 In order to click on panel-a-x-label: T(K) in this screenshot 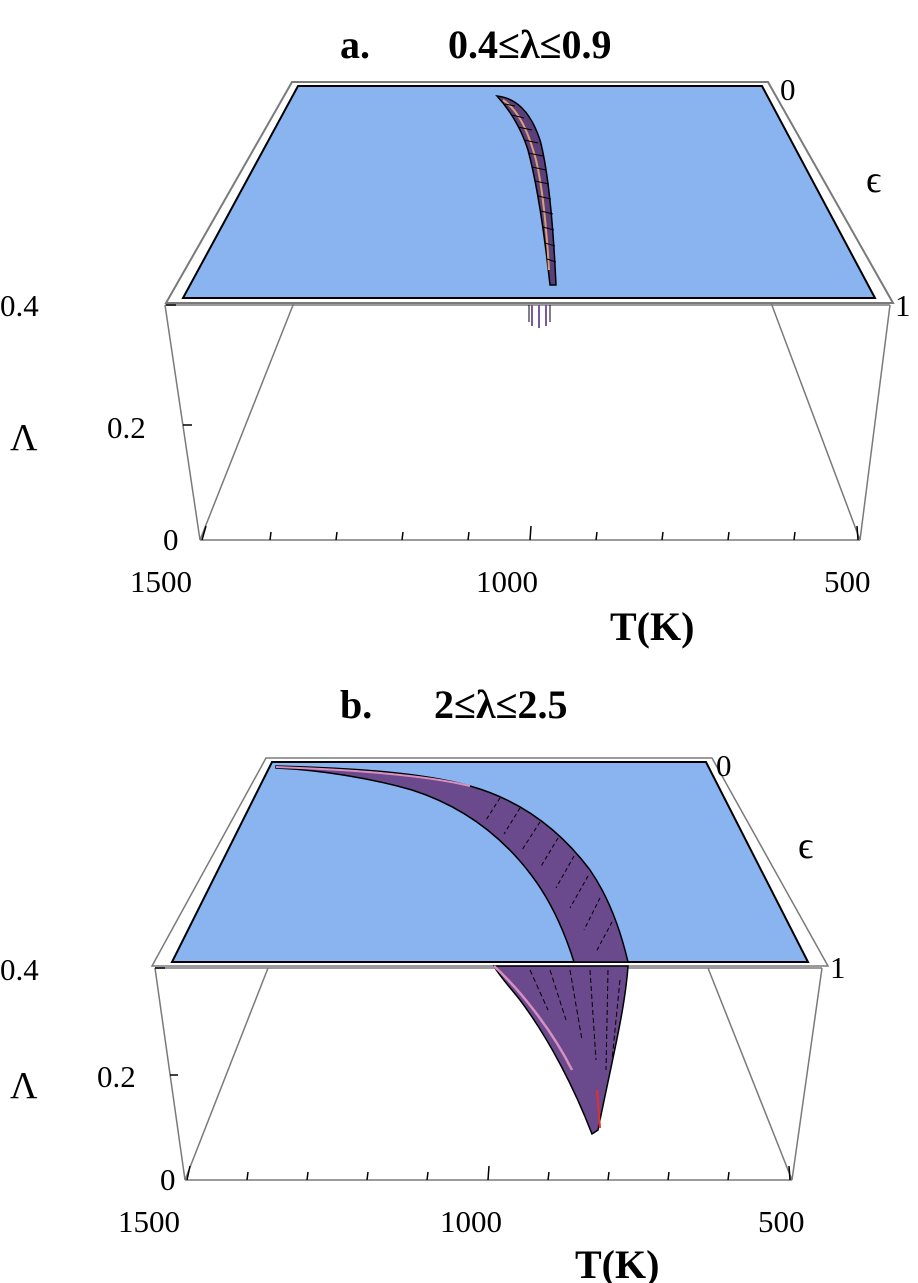, I will do `click(652, 626)`.